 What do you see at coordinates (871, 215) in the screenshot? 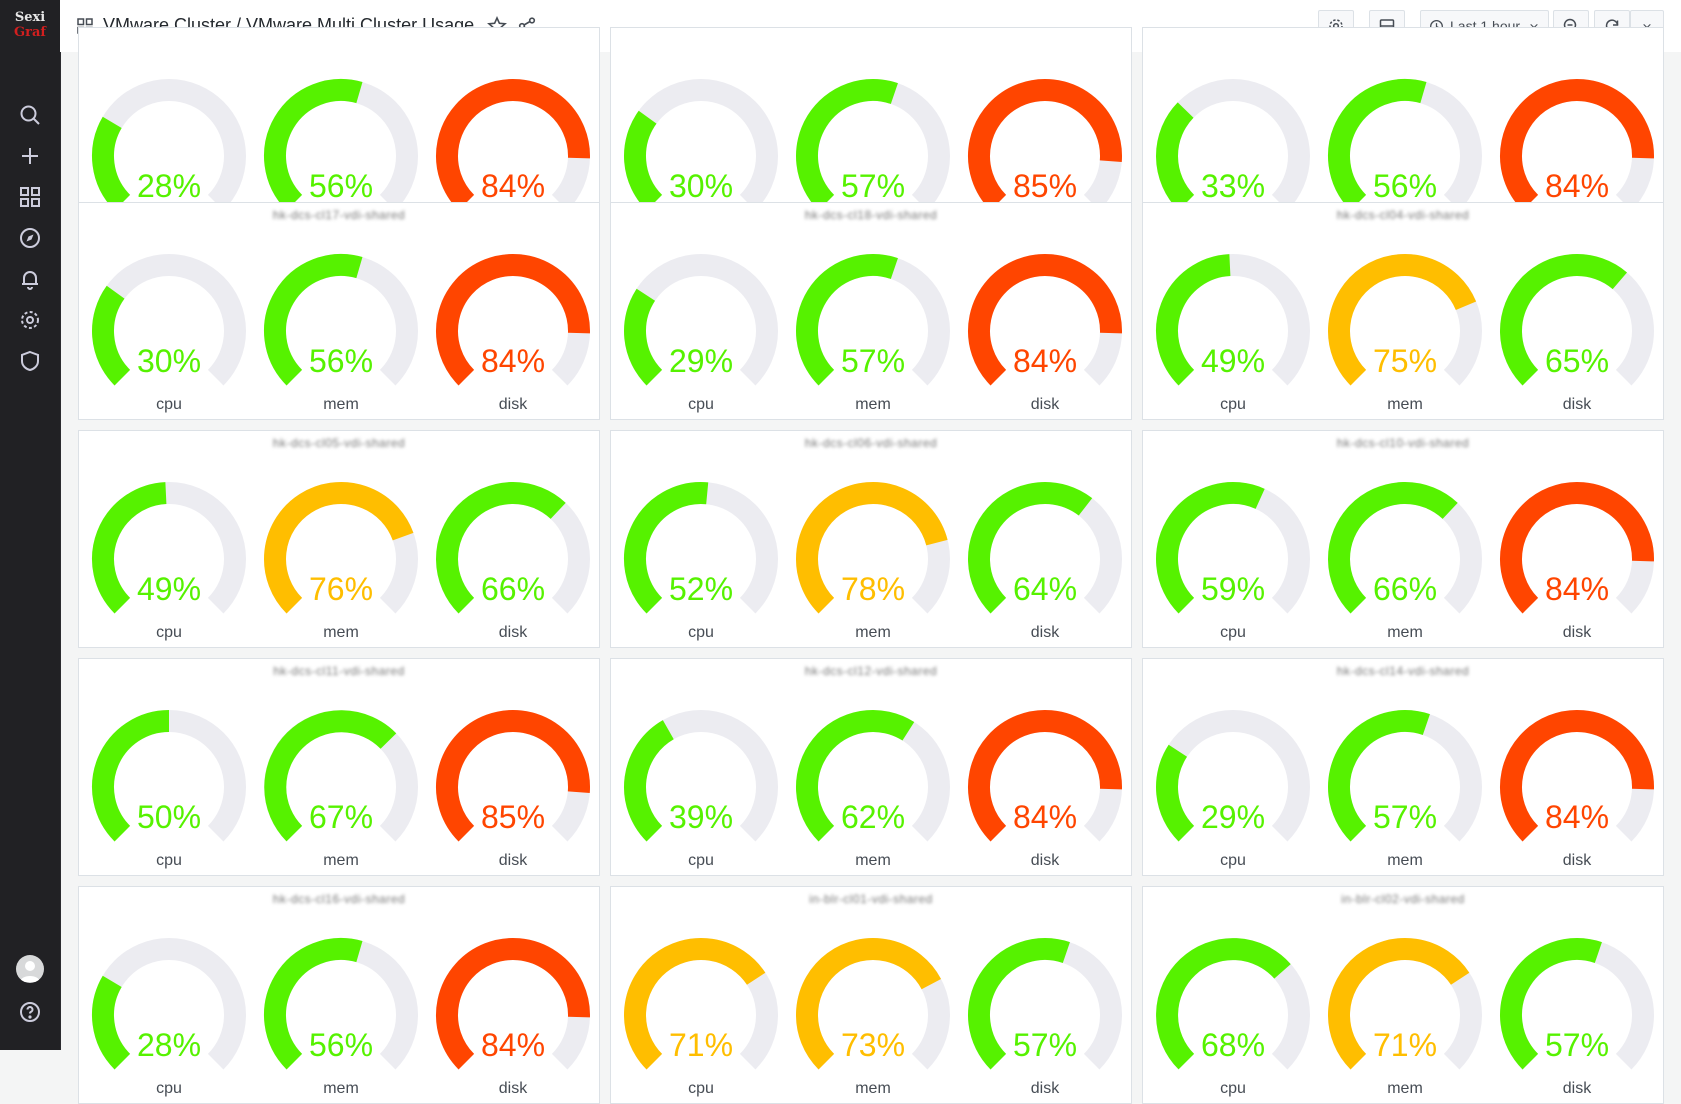
I see `panel-title: hk-dcs-cl18-vdi-shared` at bounding box center [871, 215].